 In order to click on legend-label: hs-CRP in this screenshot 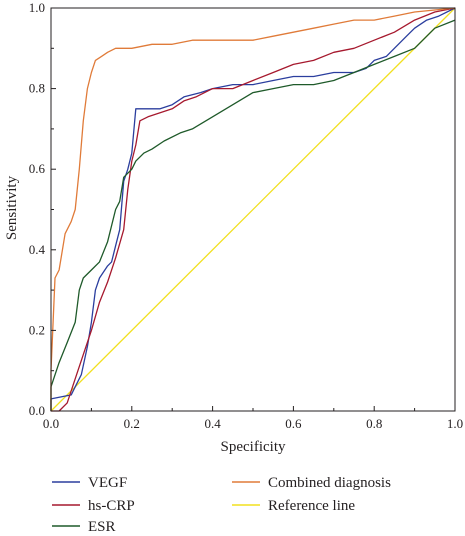, I will do `click(111, 506)`.